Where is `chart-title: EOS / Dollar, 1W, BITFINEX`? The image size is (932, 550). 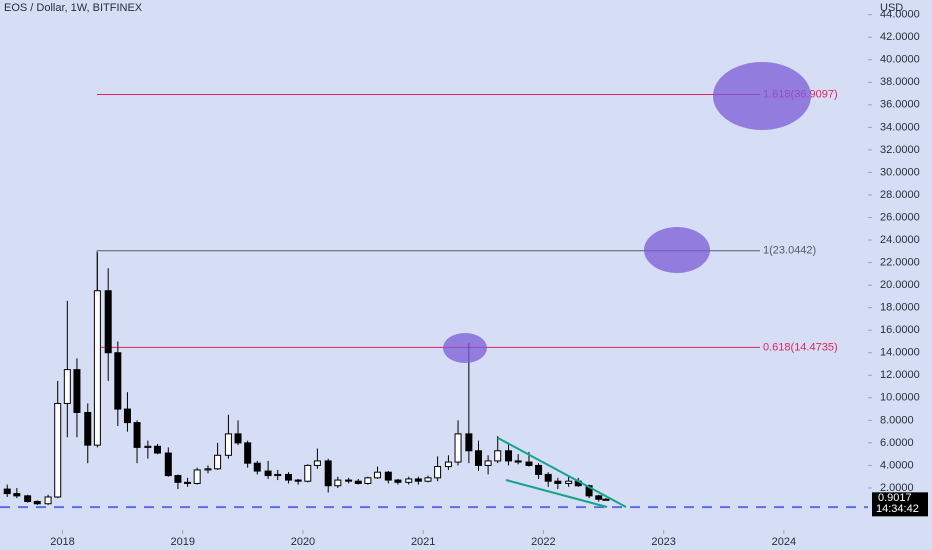
chart-title: EOS / Dollar, 1W, BITFINEX is located at coordinates (73, 8).